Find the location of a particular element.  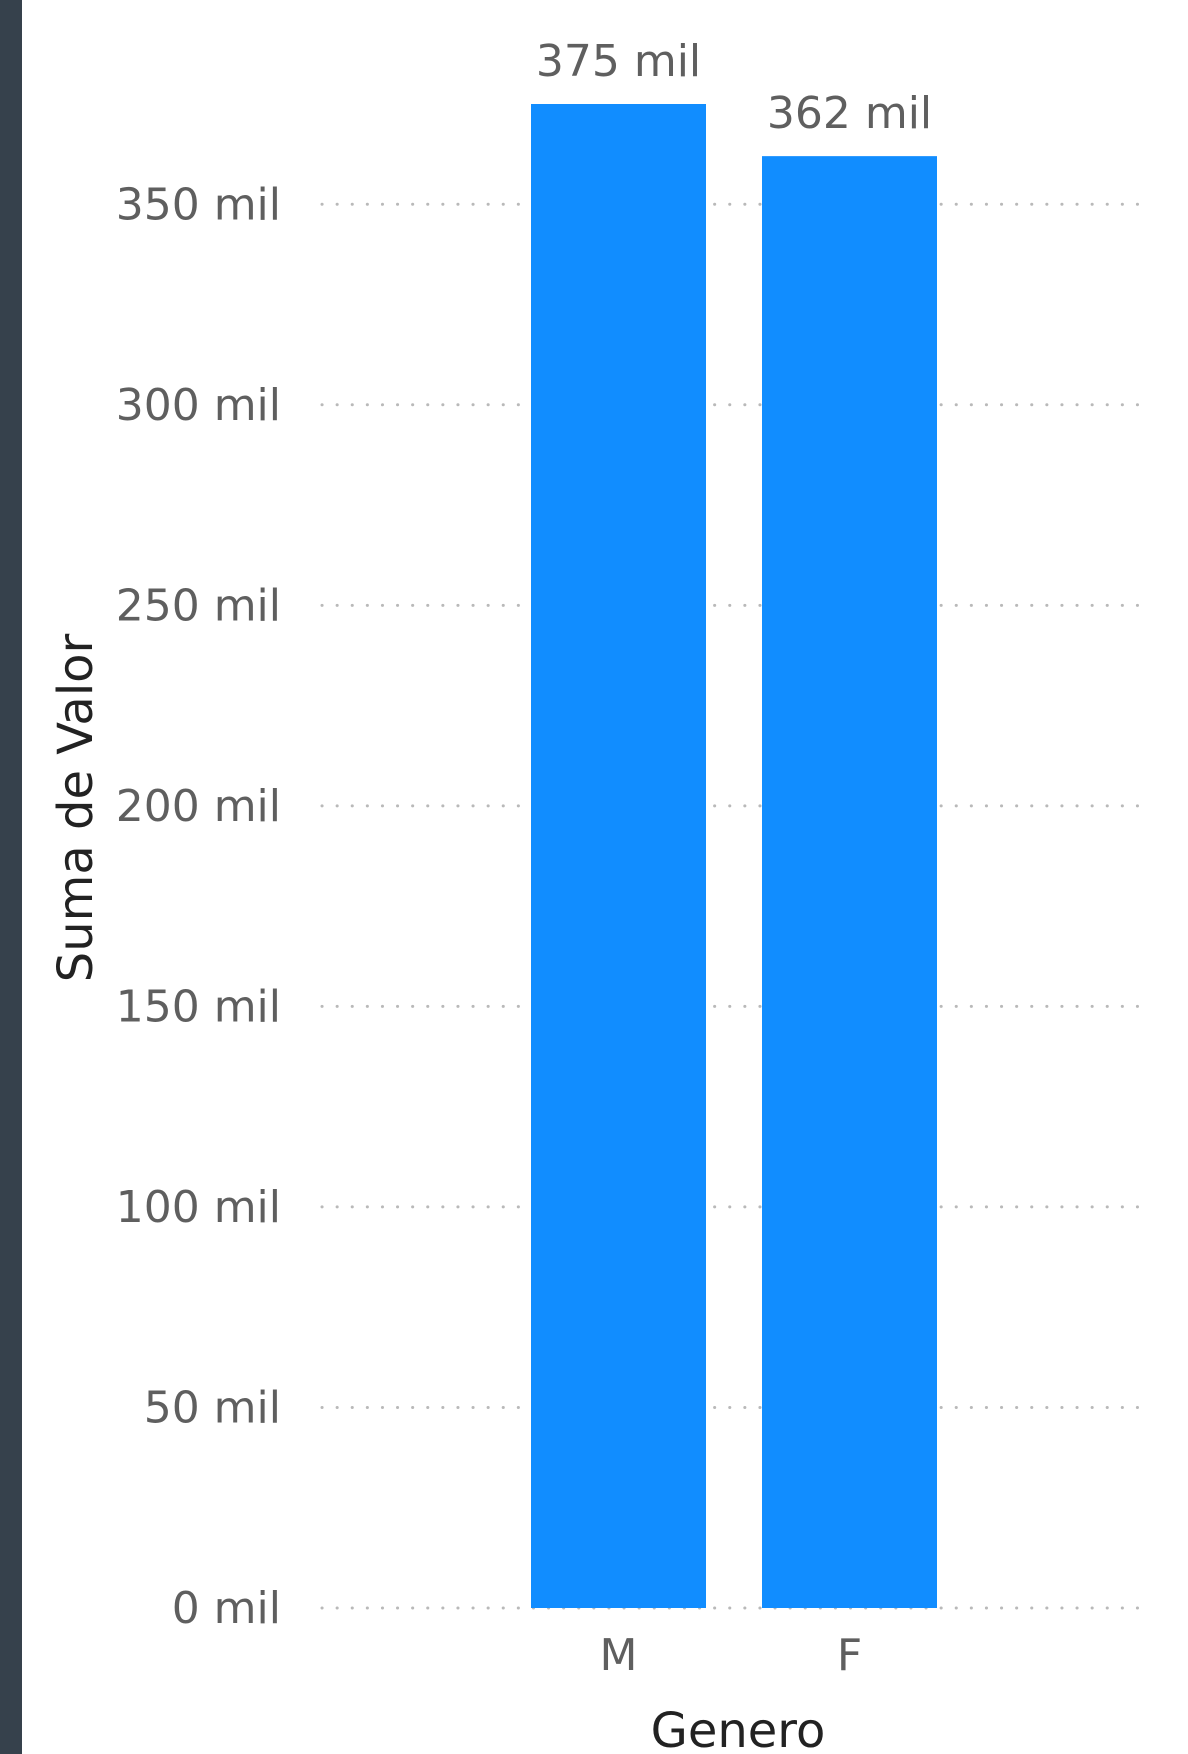

data-label: 362 mil is located at coordinates (849, 113).